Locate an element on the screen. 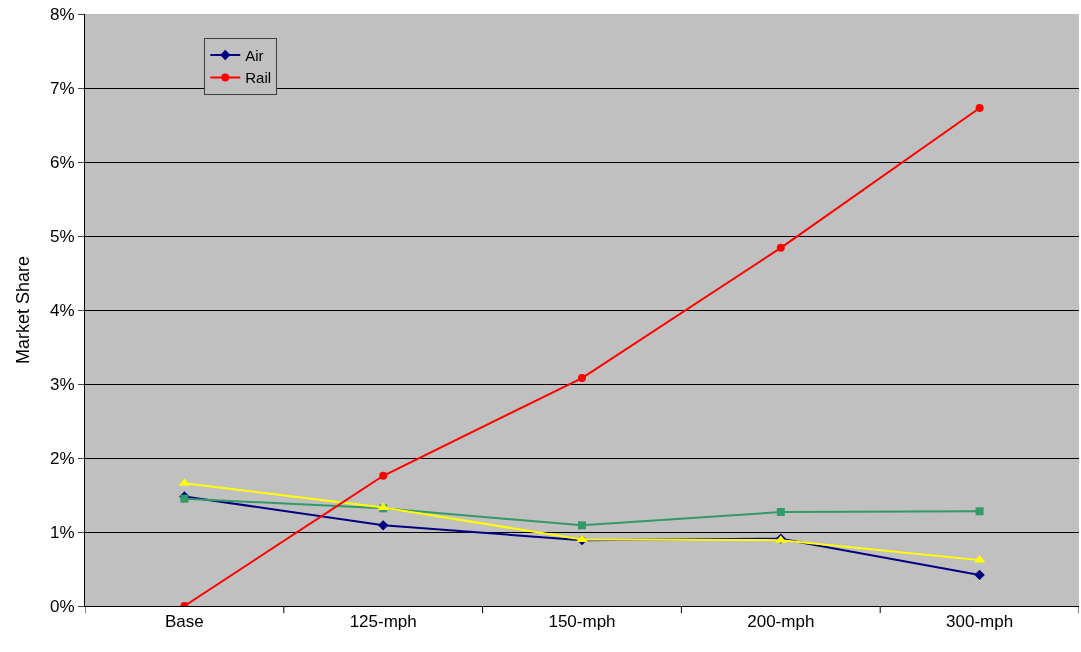  y-tick-label: 4% is located at coordinates (62, 310).